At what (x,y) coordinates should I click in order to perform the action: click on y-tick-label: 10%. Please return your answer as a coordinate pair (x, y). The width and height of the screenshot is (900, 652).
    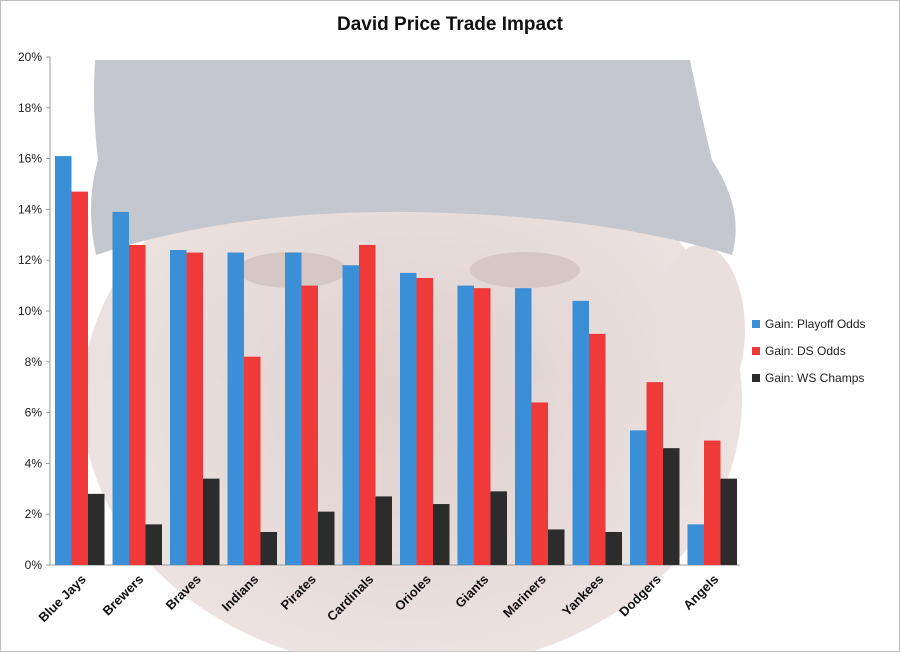
    Looking at the image, I should click on (30, 311).